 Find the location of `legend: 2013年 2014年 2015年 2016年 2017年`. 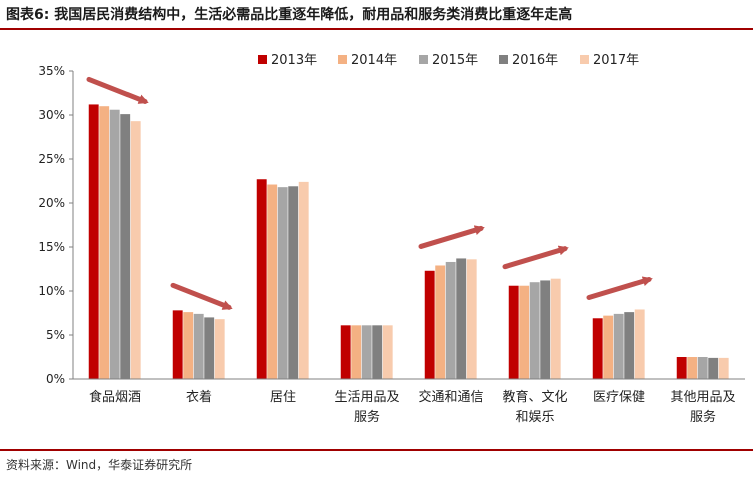

legend: 2013年 2014年 2015年 2016年 2017年 is located at coordinates (448, 60).